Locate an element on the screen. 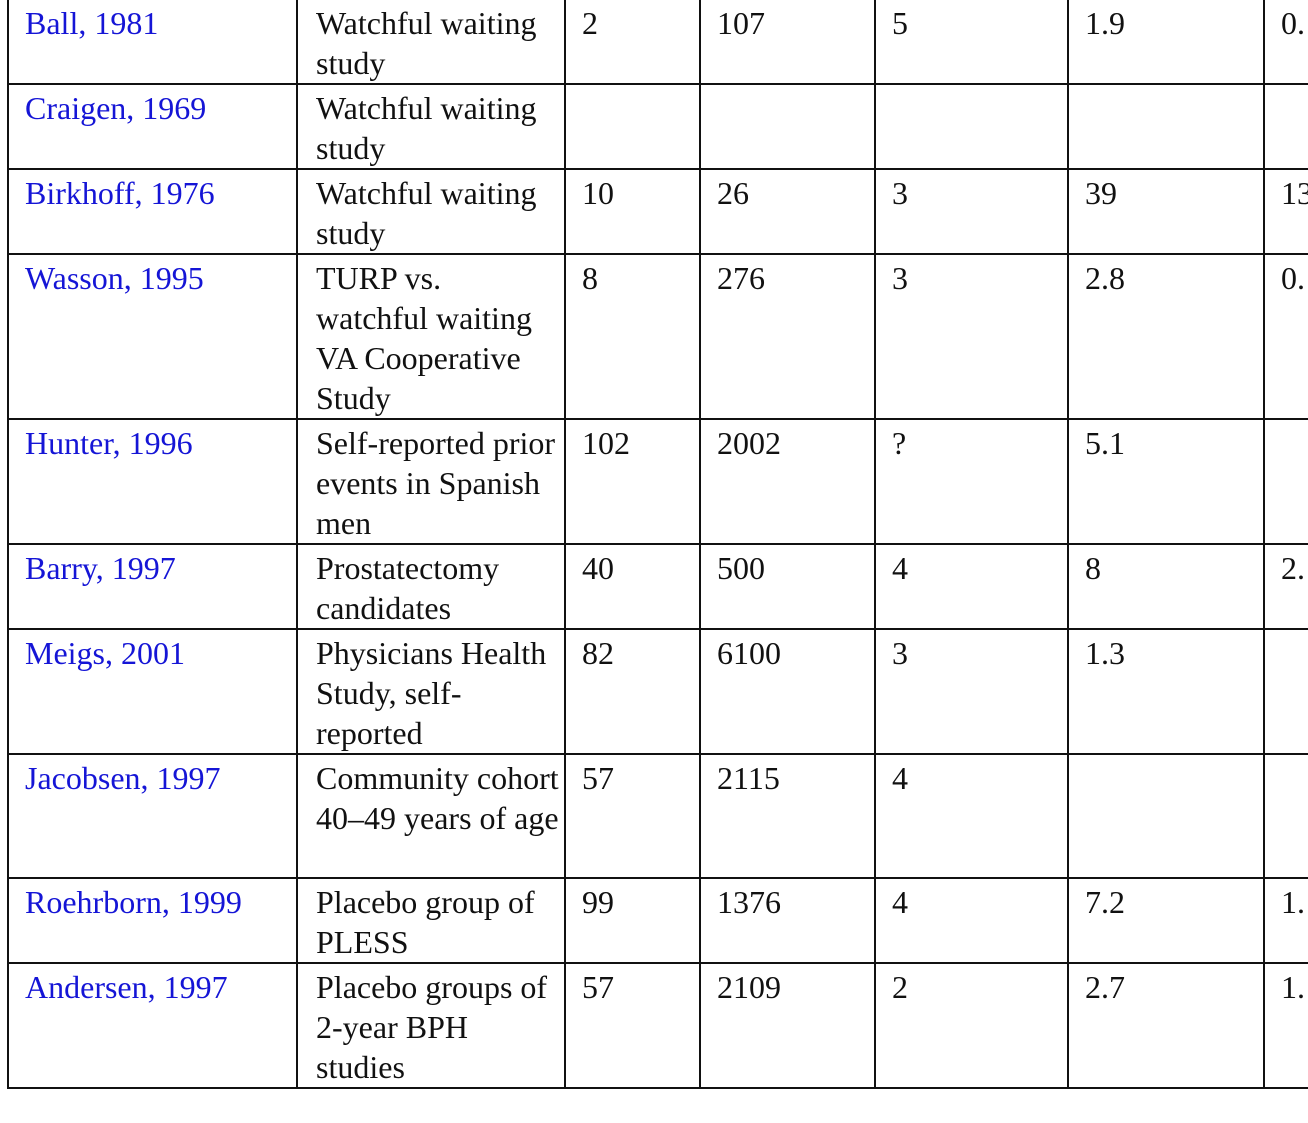 The width and height of the screenshot is (1308, 1123). rate-cell: 7.2 is located at coordinates (1166, 920).